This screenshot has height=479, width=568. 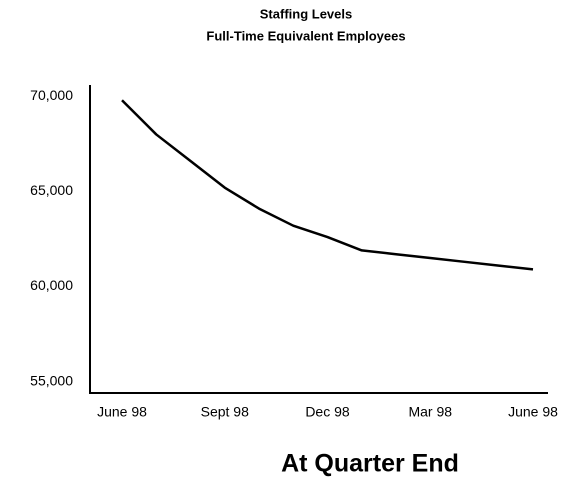 I want to click on x-tick-label: Mar 98, so click(x=430, y=412).